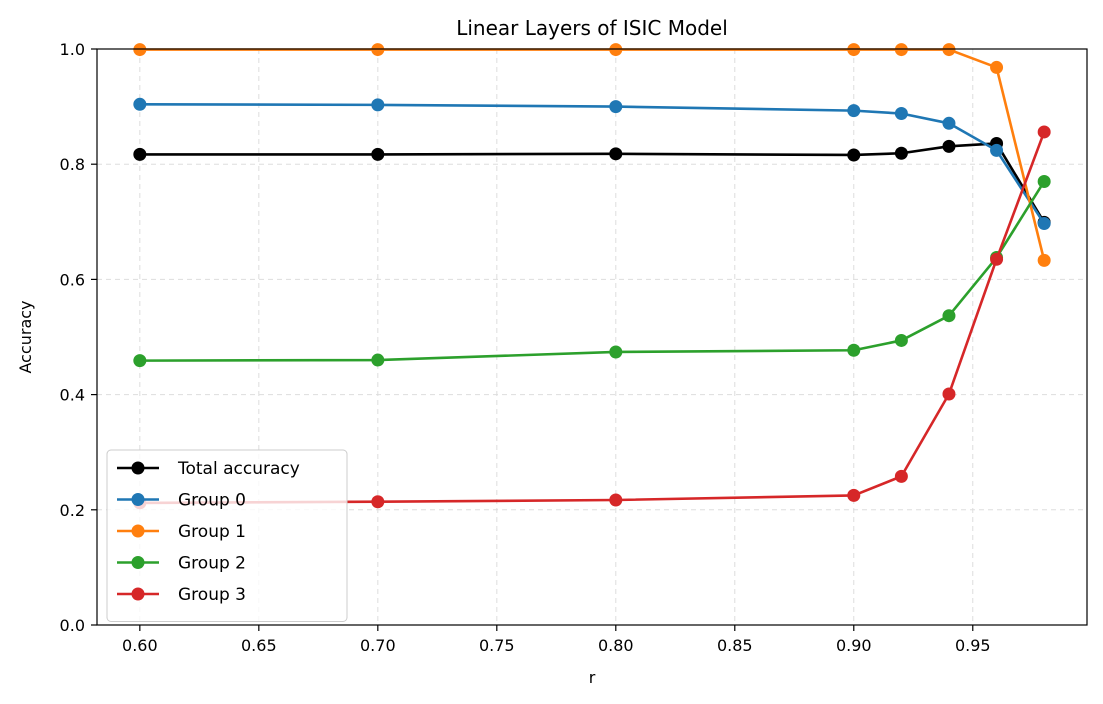 The width and height of the screenshot is (1103, 704). I want to click on legend-label: Group 0, so click(212, 501).